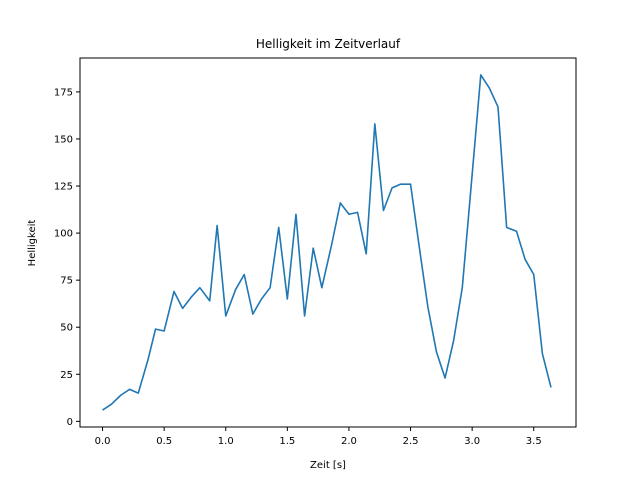 The width and height of the screenshot is (640, 480). Describe the element at coordinates (32, 243) in the screenshot. I see `y-axis-label: Helligkeit` at that location.